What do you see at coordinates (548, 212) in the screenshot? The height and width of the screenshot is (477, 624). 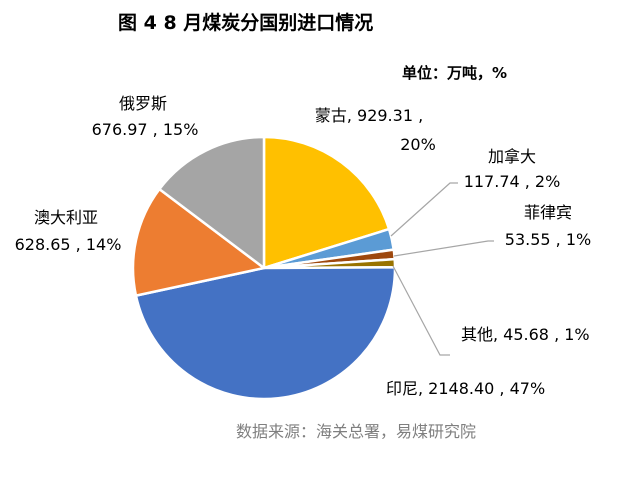 I see `slice-name-philippines: 菲律宾` at bounding box center [548, 212].